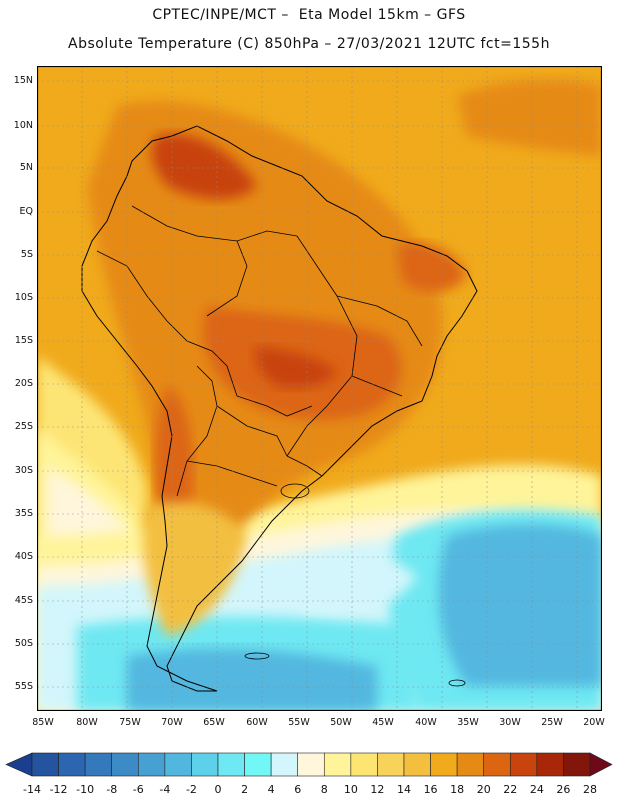 The width and height of the screenshot is (618, 800). What do you see at coordinates (510, 722) in the screenshot?
I see `lon-label: 30W` at bounding box center [510, 722].